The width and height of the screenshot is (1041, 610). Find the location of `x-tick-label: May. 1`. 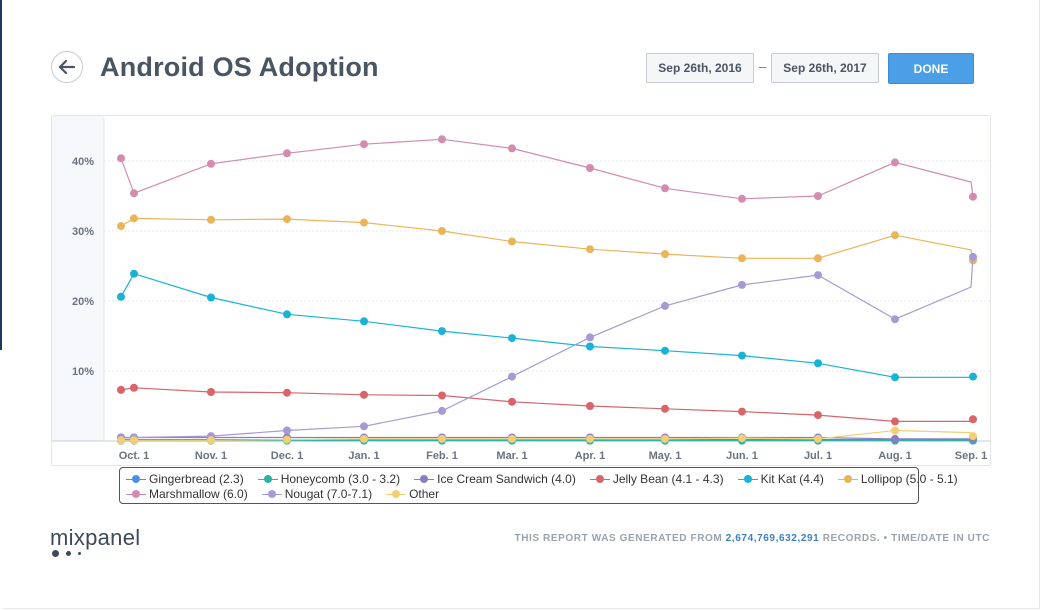

x-tick-label: May. 1 is located at coordinates (665, 456).